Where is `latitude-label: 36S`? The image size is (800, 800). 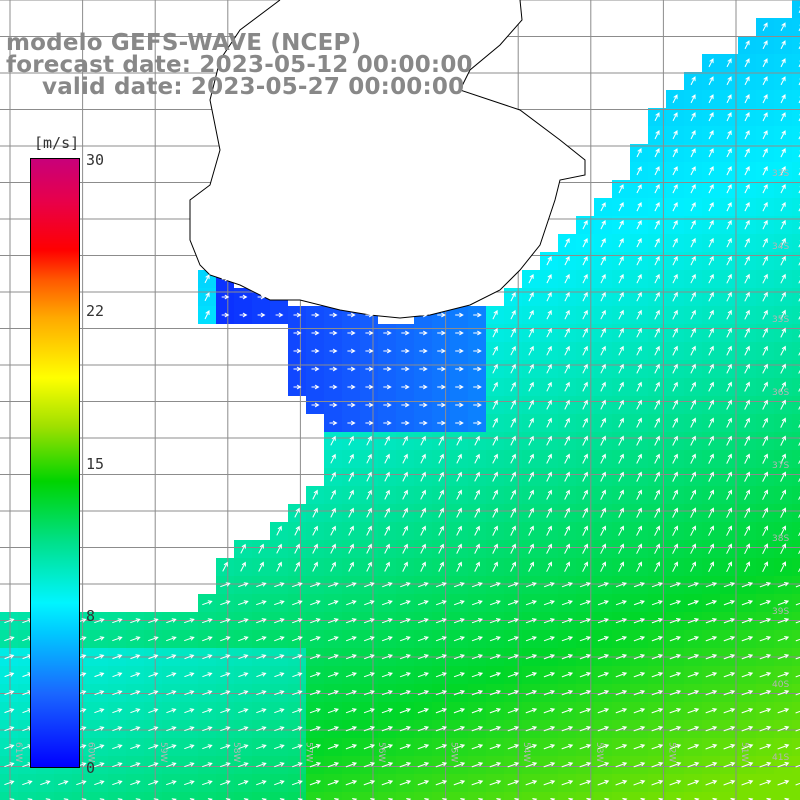 latitude-label: 36S is located at coordinates (780, 393).